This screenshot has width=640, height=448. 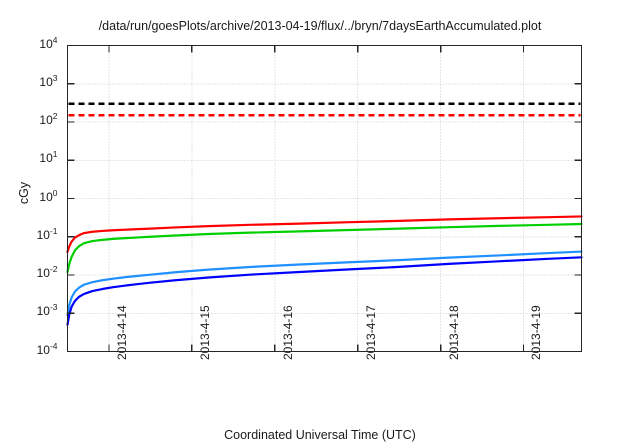 I want to click on y-tick-label: 10⁻², so click(x=47, y=272).